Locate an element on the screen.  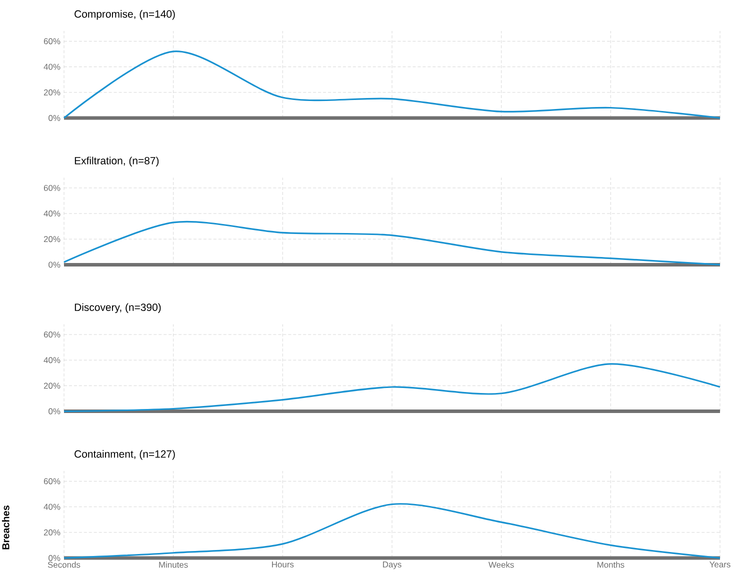
x-tick-label: Minutes is located at coordinates (173, 565).